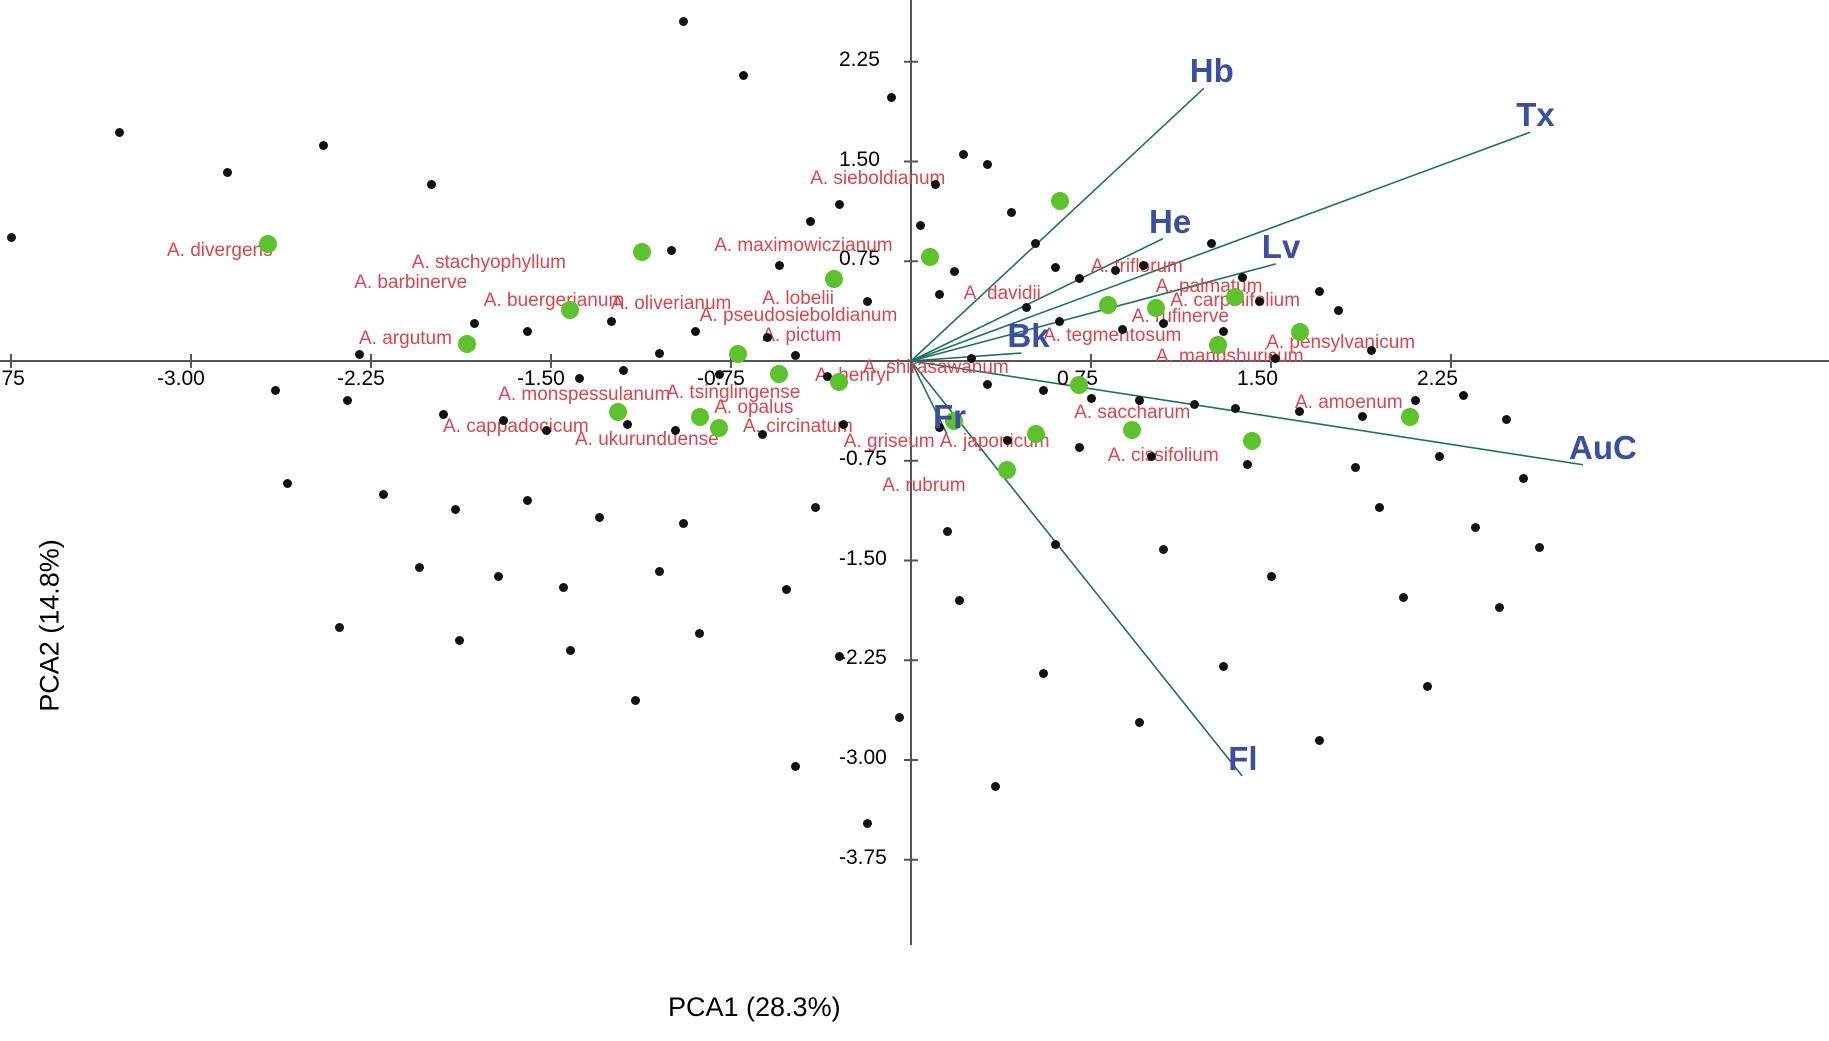  Describe the element at coordinates (411, 282) in the screenshot. I see `species-label: A. barbinerve` at that location.